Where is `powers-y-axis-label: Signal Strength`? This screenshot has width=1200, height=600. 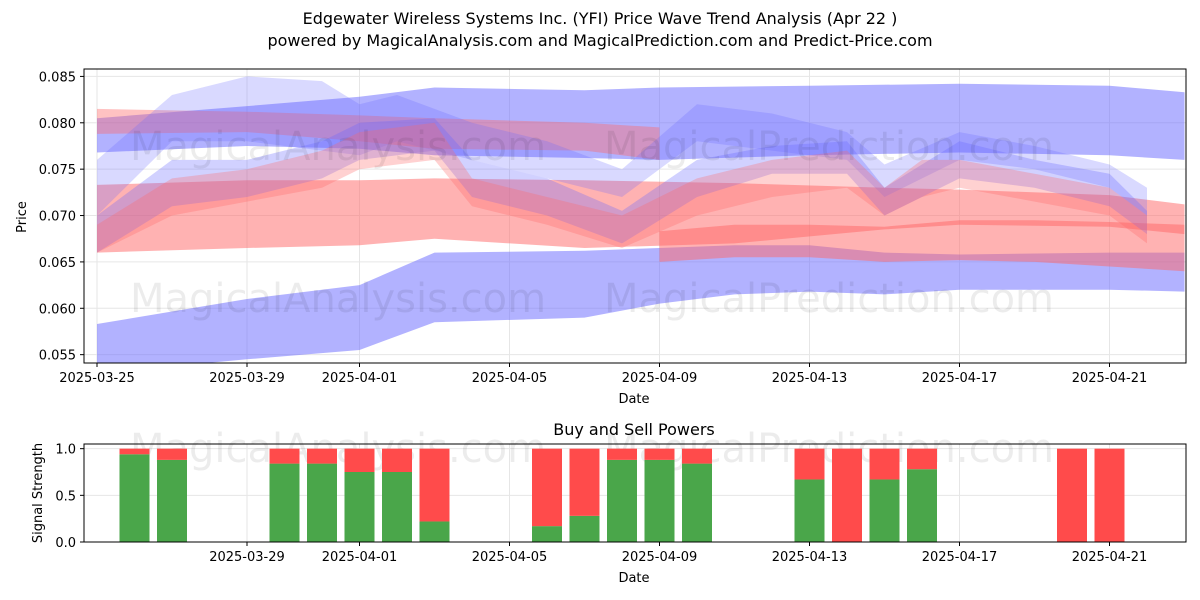
powers-y-axis-label: Signal Strength is located at coordinates (38, 493).